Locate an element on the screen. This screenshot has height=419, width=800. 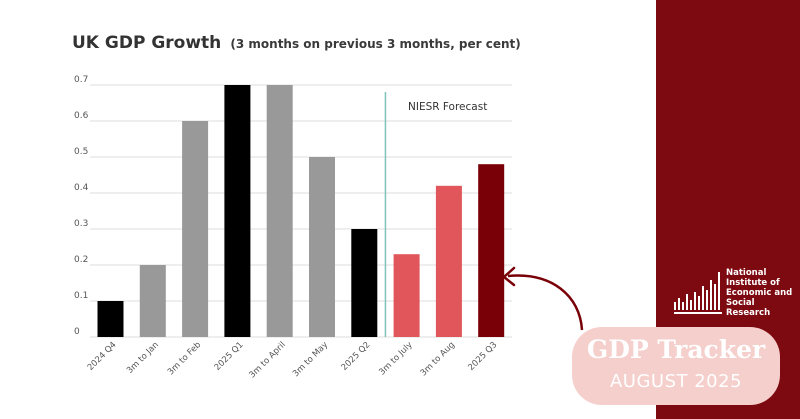
chart-title: UK GDP Growth is located at coordinates (147, 43).